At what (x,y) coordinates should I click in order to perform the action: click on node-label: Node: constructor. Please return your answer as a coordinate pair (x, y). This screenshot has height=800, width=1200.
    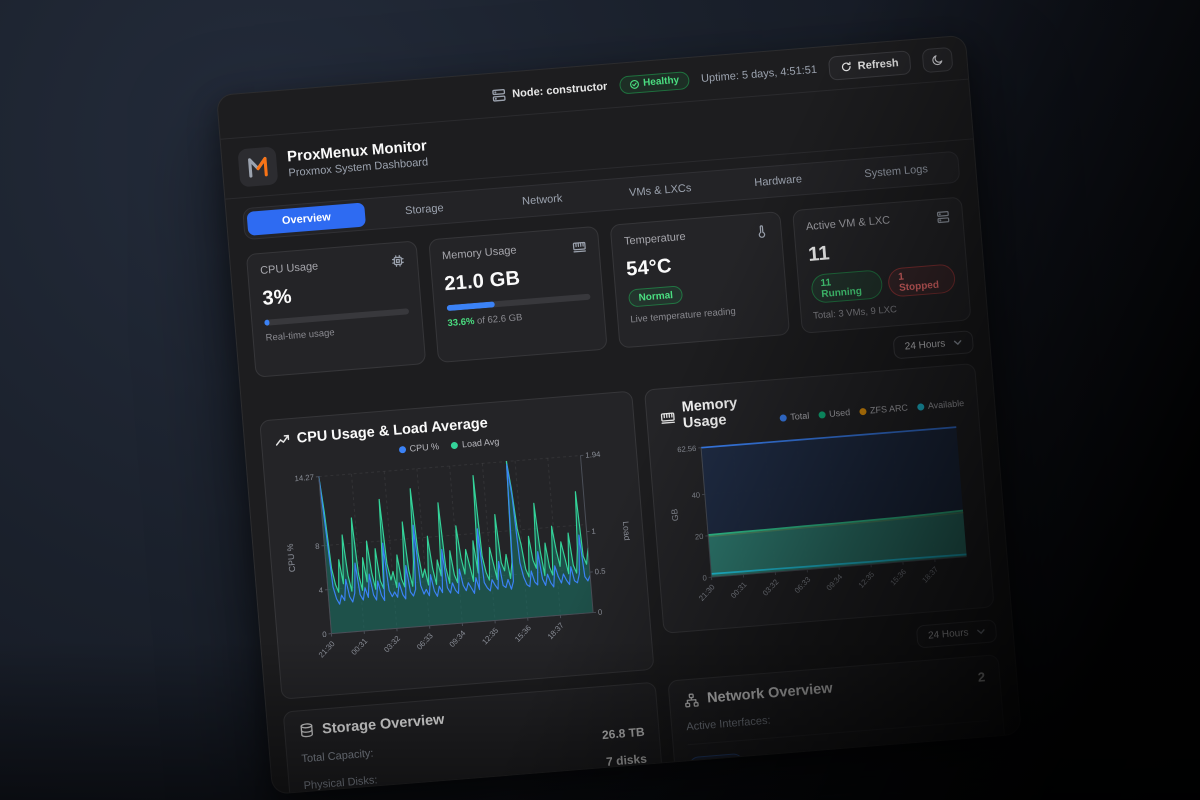
    Looking at the image, I should click on (559, 90).